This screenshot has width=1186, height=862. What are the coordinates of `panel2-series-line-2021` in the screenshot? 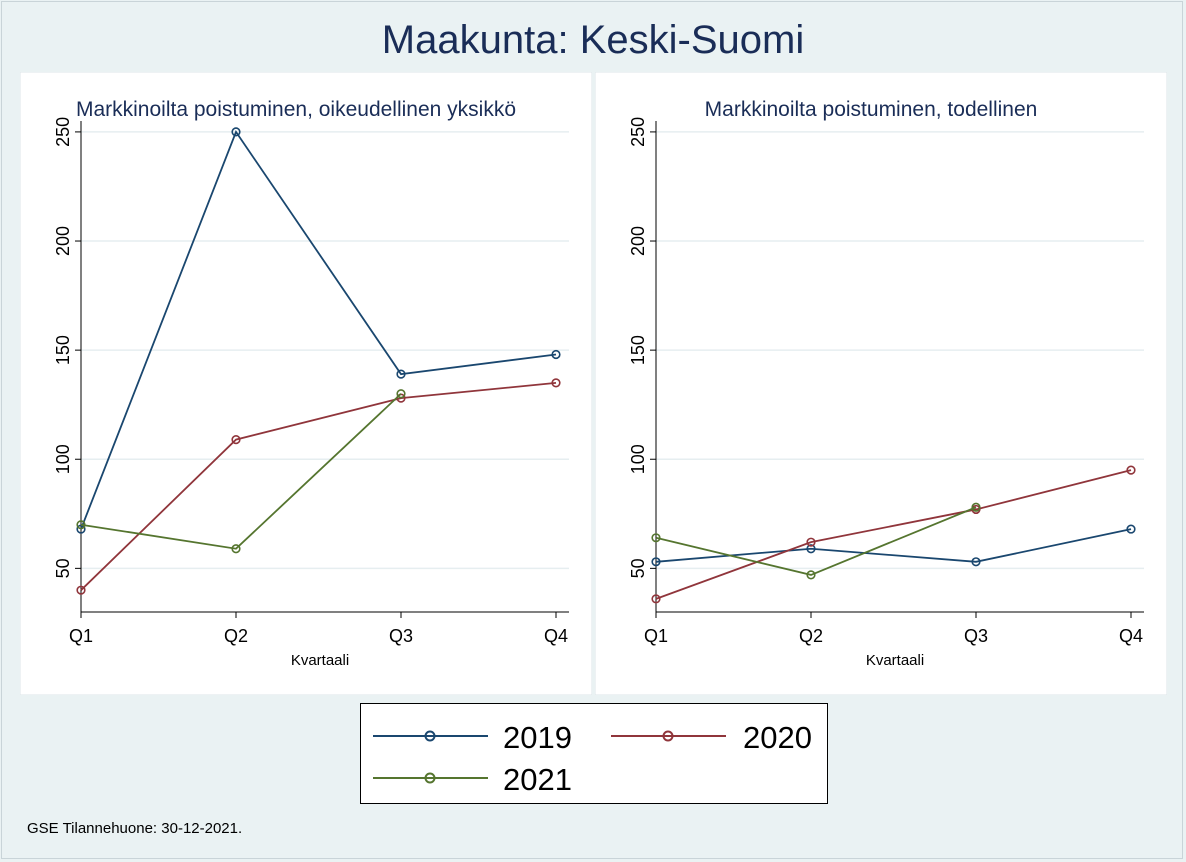 It's located at (816, 541).